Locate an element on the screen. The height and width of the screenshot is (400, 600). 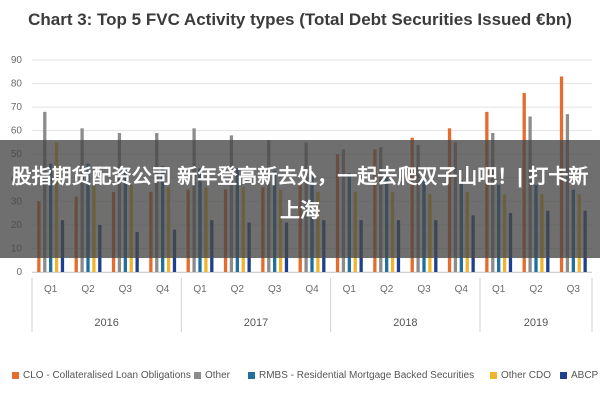
legend-label: Other is located at coordinates (218, 375).